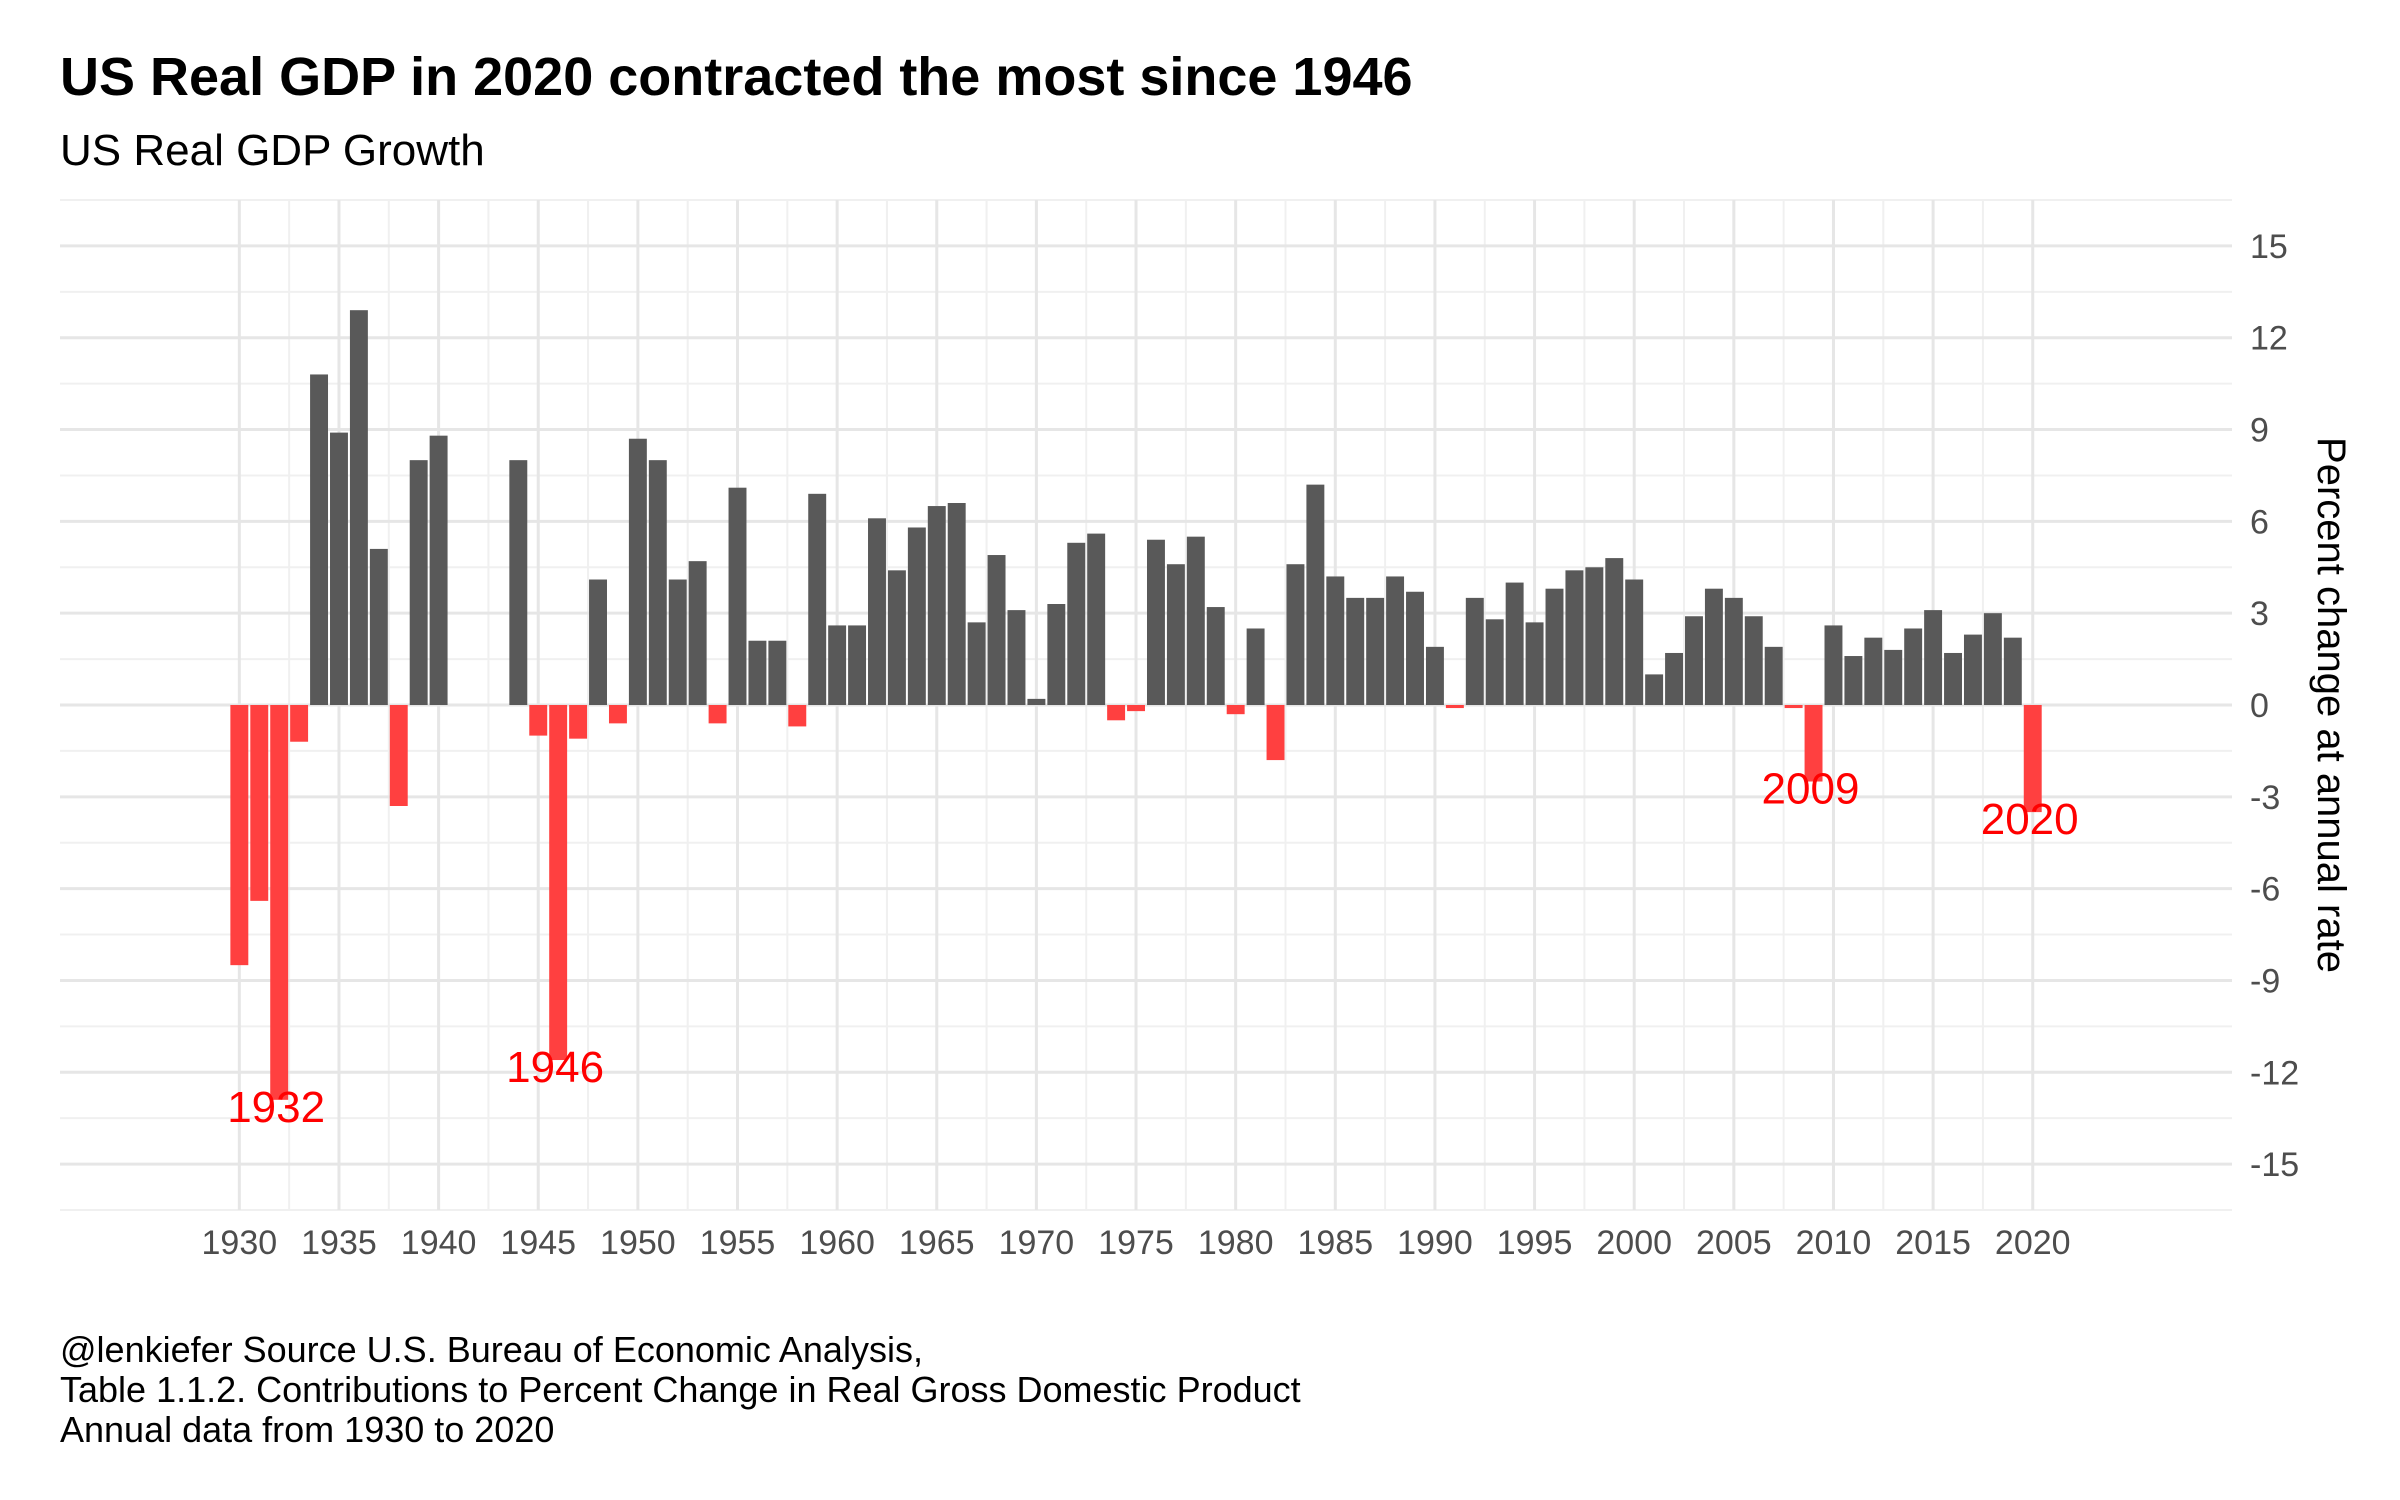 The height and width of the screenshot is (1500, 2400). I want to click on bar-1989, so click(1415, 648).